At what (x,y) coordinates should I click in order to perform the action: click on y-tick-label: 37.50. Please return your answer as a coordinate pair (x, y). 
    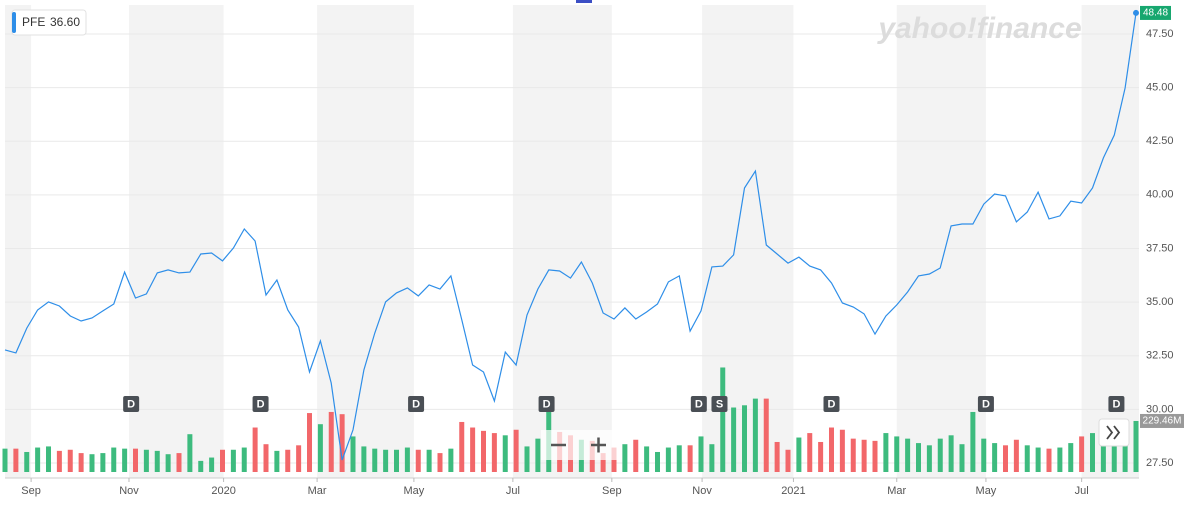
    Looking at the image, I should click on (1160, 248).